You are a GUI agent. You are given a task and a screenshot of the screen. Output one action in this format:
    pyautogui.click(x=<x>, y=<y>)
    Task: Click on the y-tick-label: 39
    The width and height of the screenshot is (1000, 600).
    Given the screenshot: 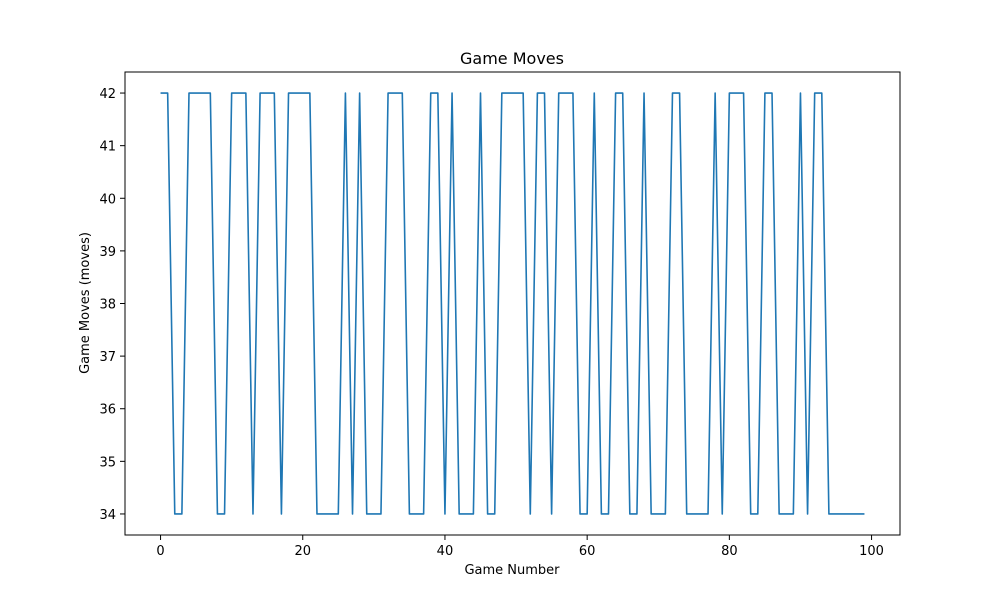 What is the action you would take?
    pyautogui.click(x=107, y=252)
    